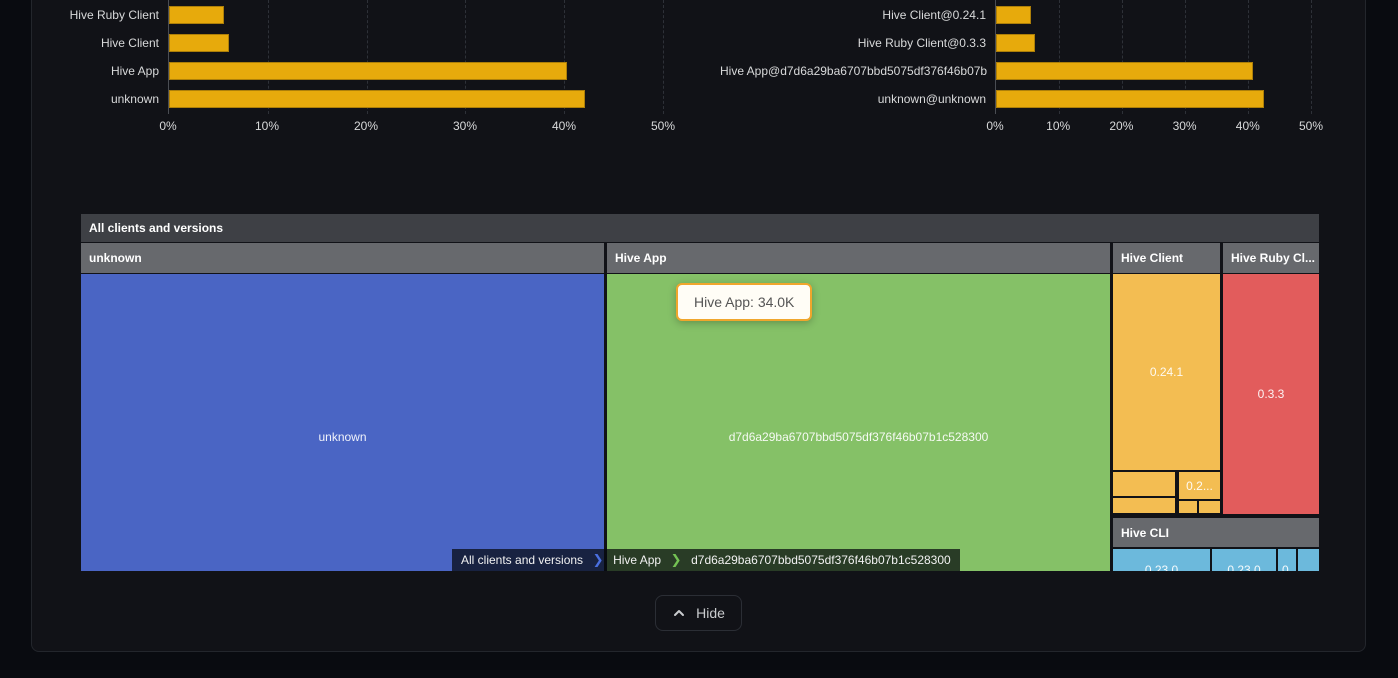 Image resolution: width=1398 pixels, height=678 pixels. Describe the element at coordinates (522, 560) in the screenshot. I see `breadcrumb-item: All clients and versions` at that location.